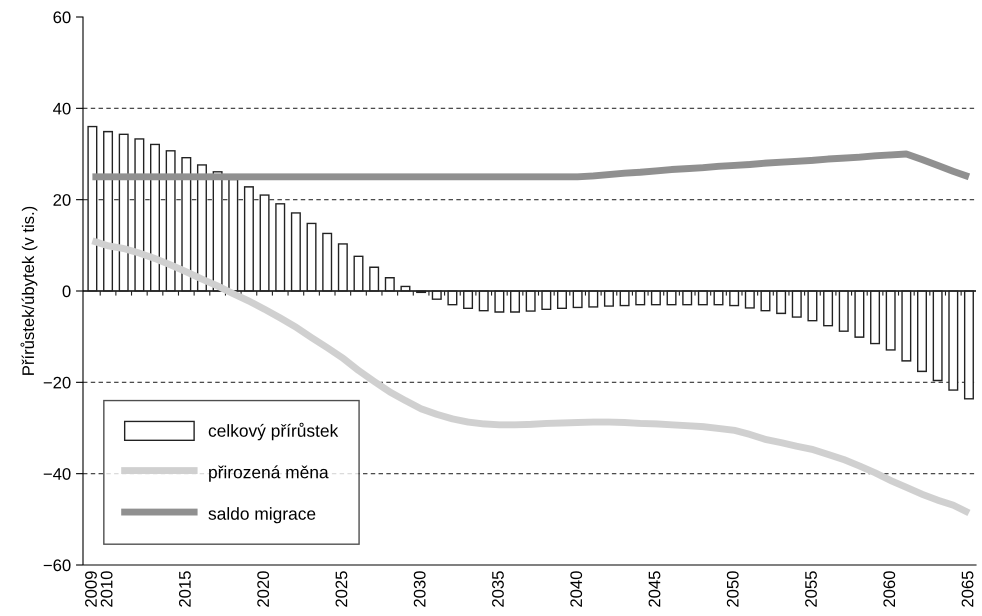  Describe the element at coordinates (62, 17) in the screenshot. I see `y-tick-label: 60` at that location.